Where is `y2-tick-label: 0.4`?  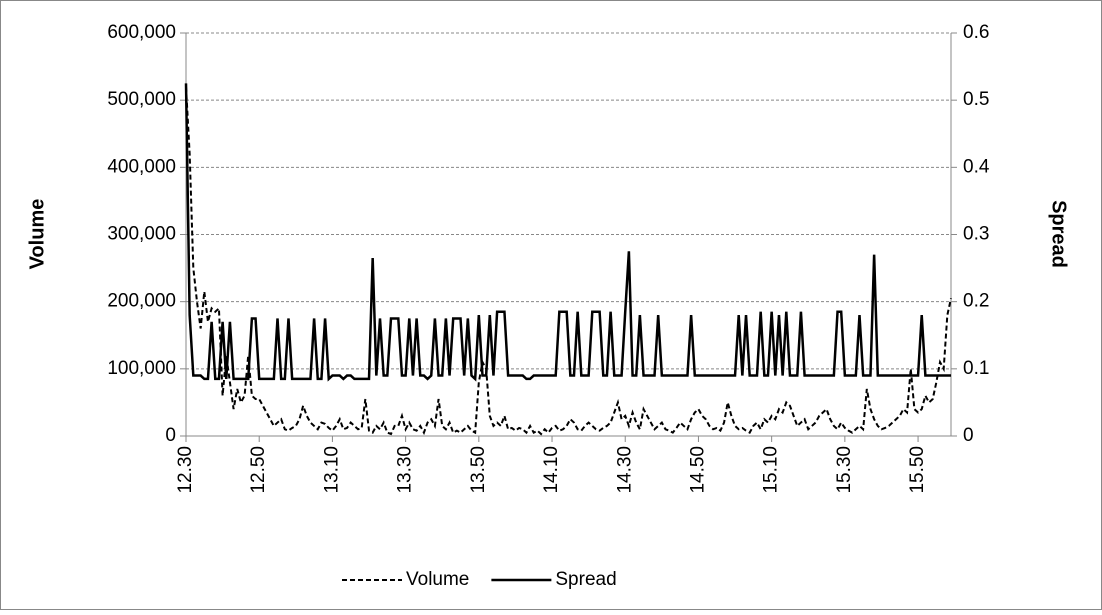 y2-tick-label: 0.4 is located at coordinates (976, 166).